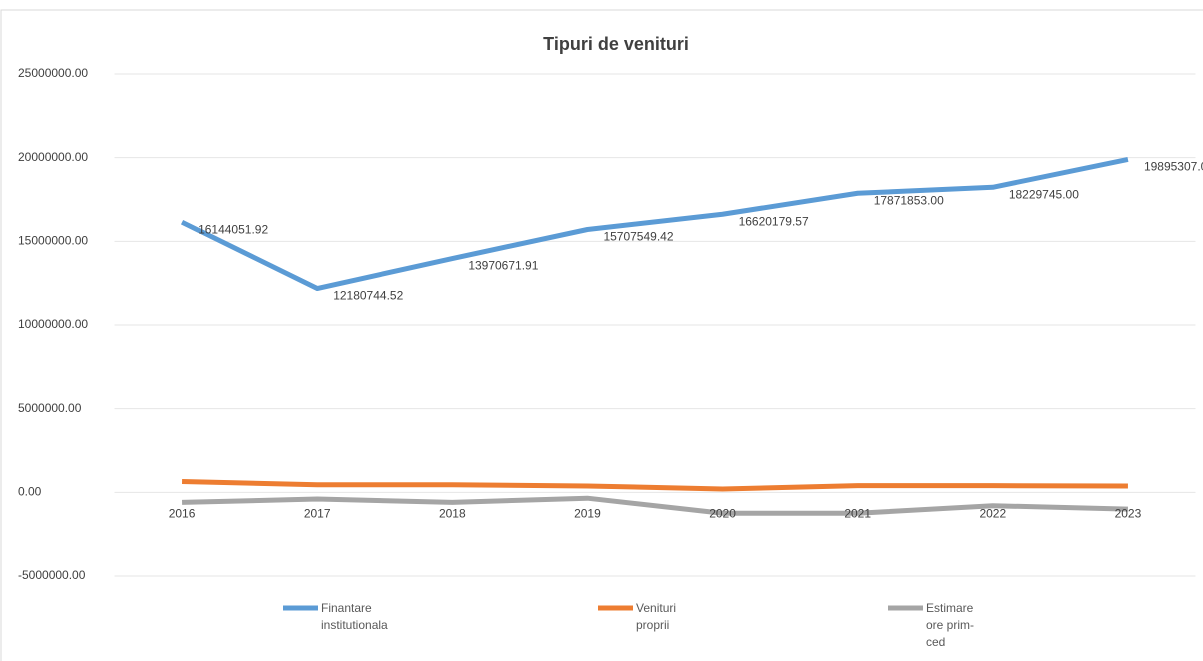  I want to click on y-tick-label: 0.00, so click(30, 492).